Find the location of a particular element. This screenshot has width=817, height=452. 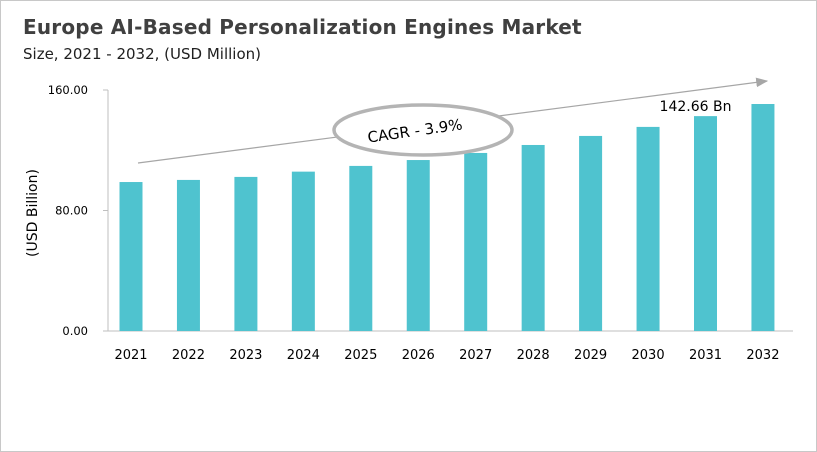

x-tick-label: 2029 is located at coordinates (590, 355).